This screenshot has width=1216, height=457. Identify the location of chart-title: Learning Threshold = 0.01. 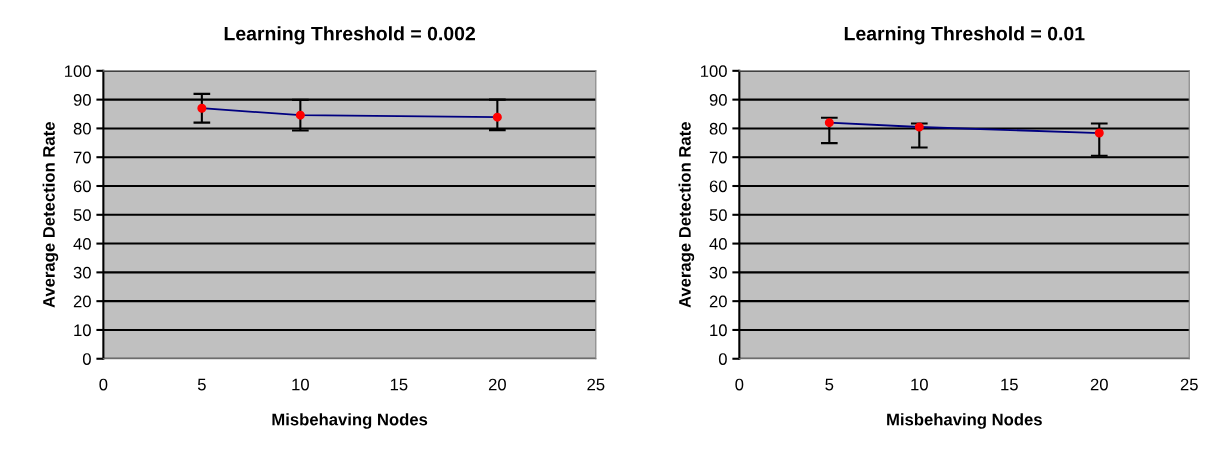
(964, 35).